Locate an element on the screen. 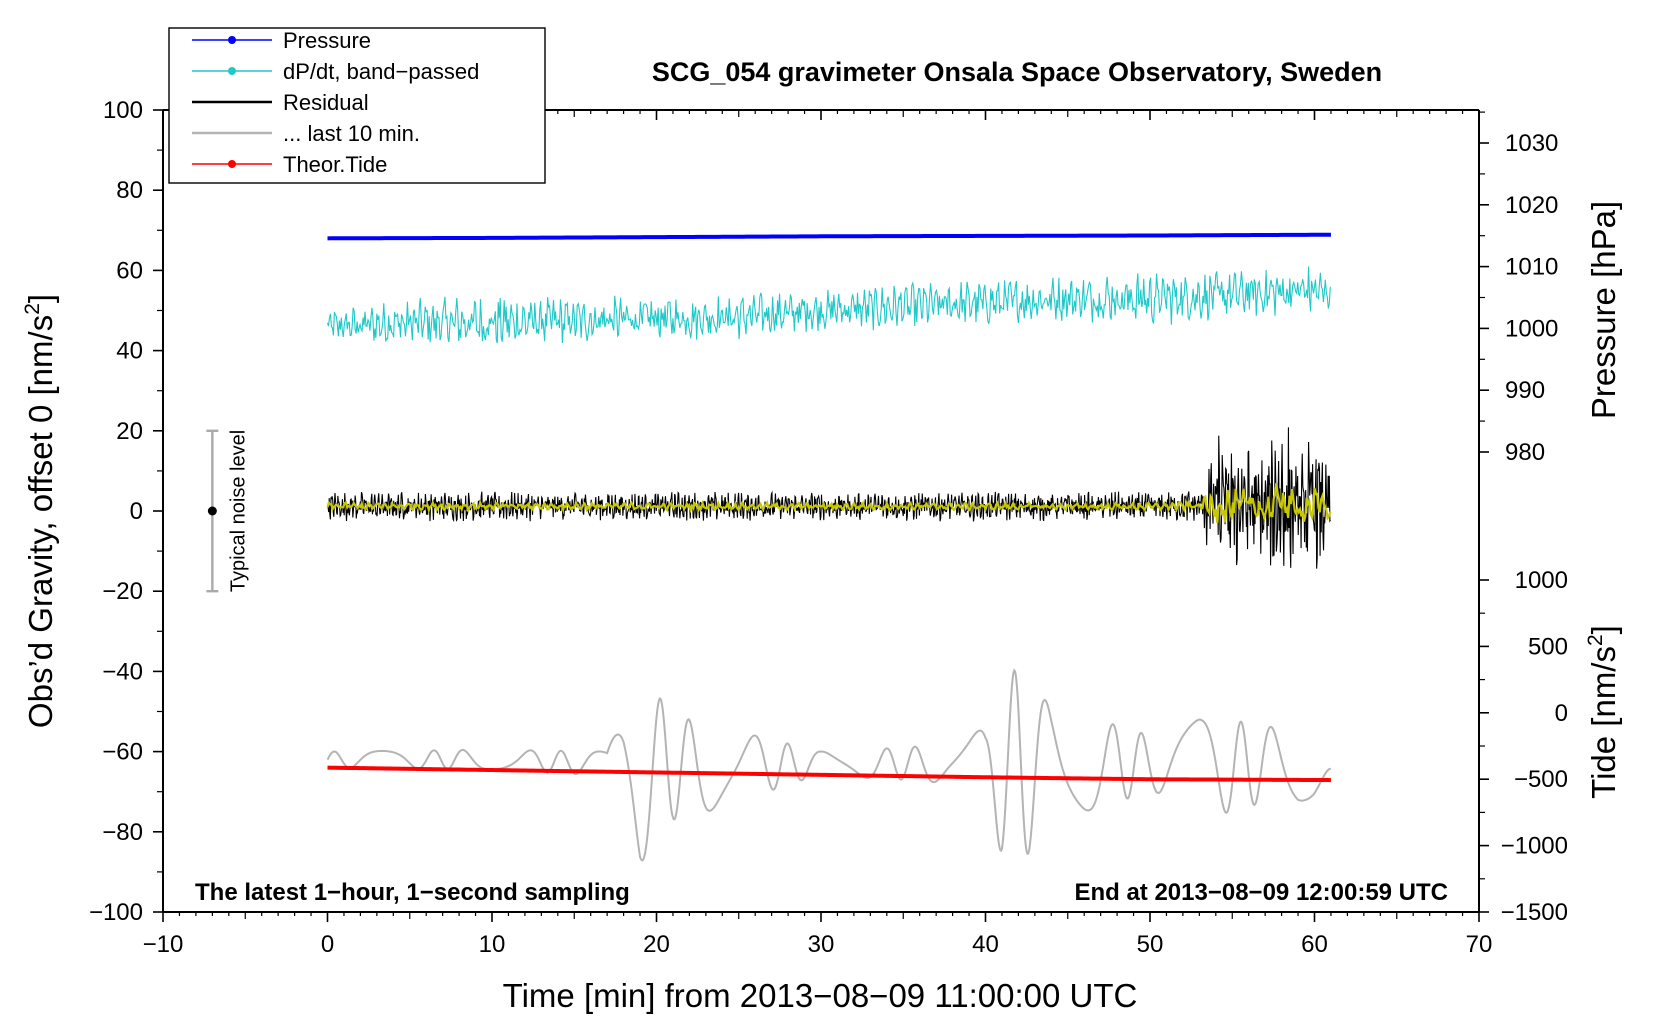 The image size is (1660, 1020). series-pressure-line is located at coordinates (829, 236).